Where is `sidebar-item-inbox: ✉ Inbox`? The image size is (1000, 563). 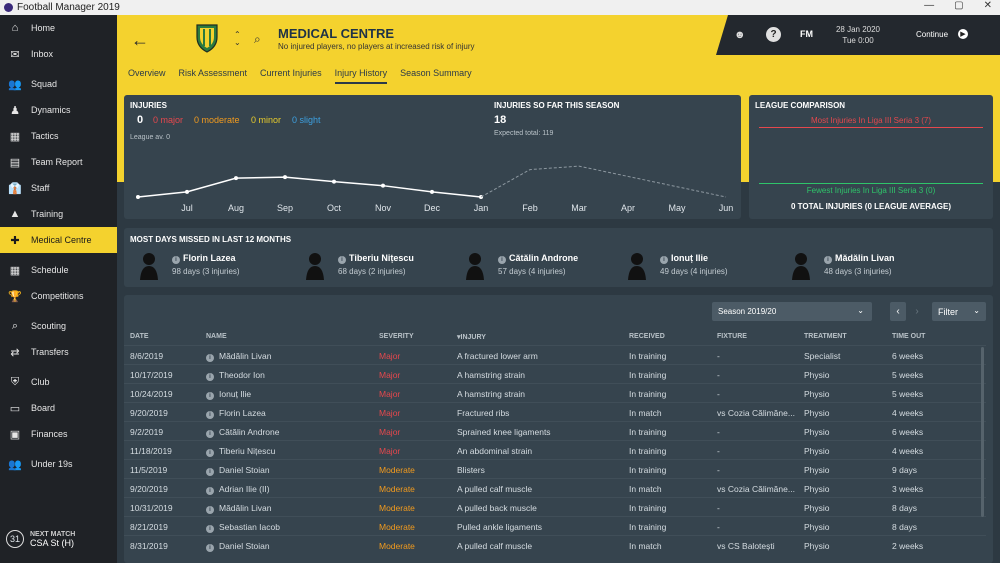
sidebar-item-inbox: ✉ Inbox is located at coordinates (58, 54).